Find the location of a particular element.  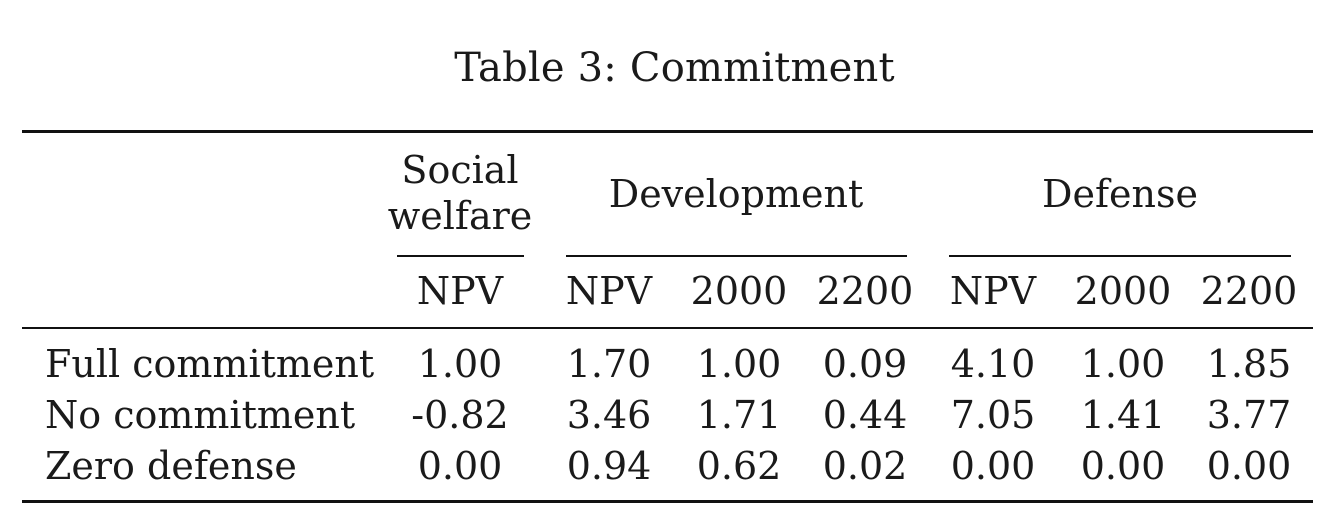

row-label: Zero defense is located at coordinates (171, 466).